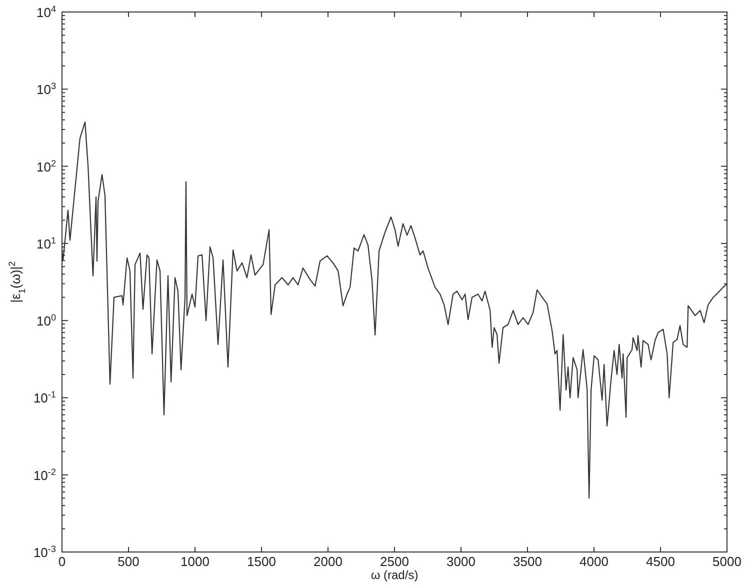 This screenshot has width=746, height=585. What do you see at coordinates (46, 166) in the screenshot?
I see `y-tick-label: 10$^{2}$` at bounding box center [46, 166].